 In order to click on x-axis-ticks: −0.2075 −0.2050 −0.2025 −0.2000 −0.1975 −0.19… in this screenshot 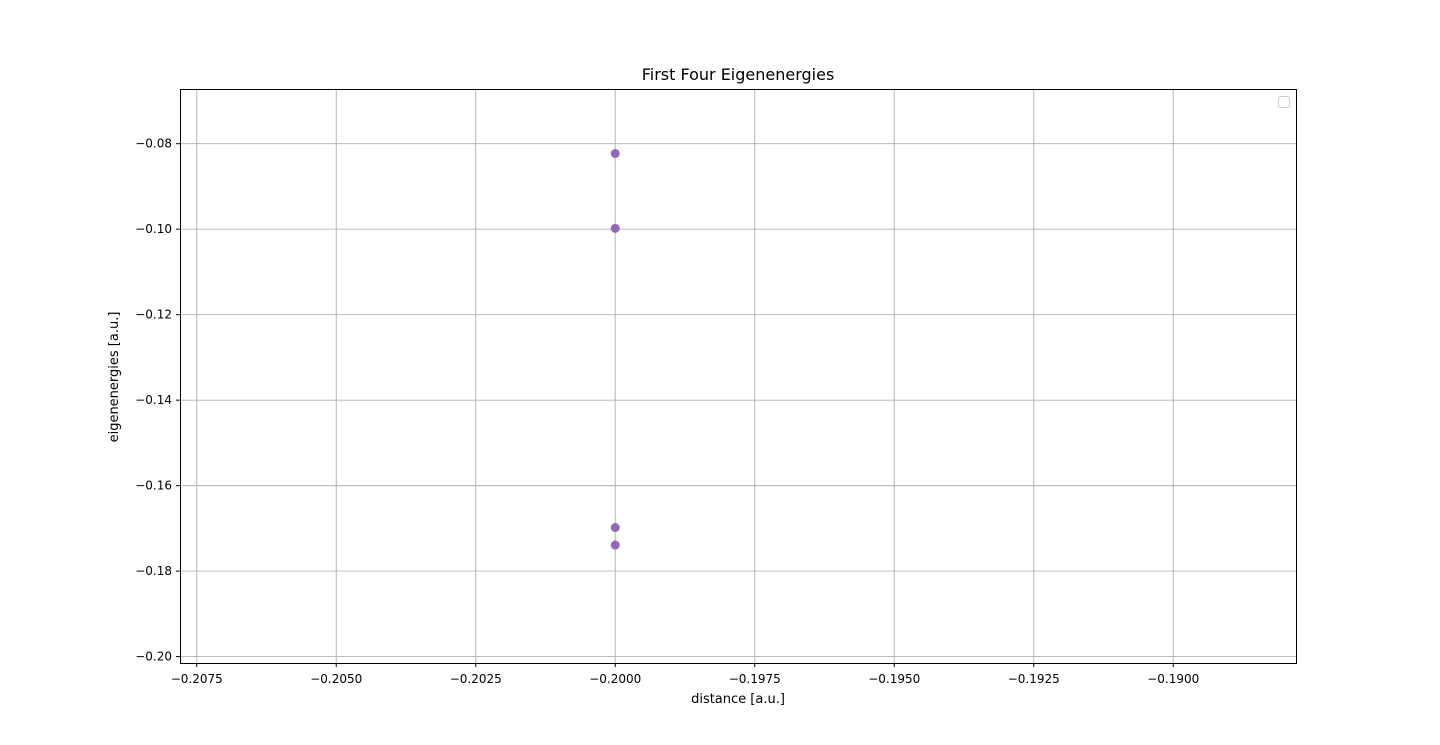, I will do `click(685, 674)`.